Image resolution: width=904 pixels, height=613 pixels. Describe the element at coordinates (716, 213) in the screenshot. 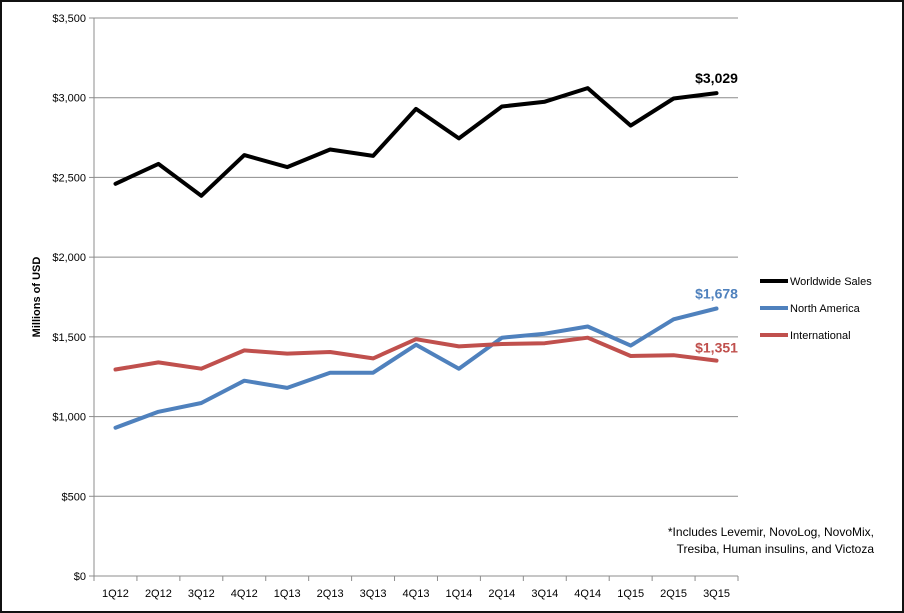

I see `end-labels: $3,029 $1,678 $1,351` at that location.